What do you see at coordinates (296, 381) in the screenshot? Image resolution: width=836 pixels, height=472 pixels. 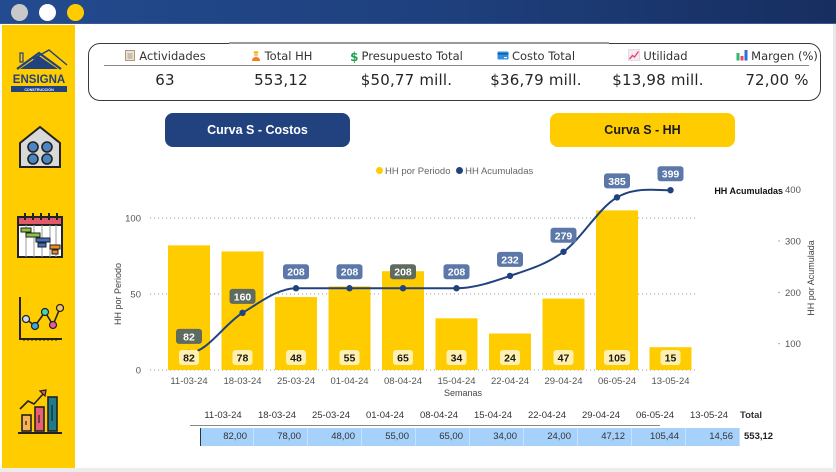 I see `x-tick-label: 25-03-24` at bounding box center [296, 381].